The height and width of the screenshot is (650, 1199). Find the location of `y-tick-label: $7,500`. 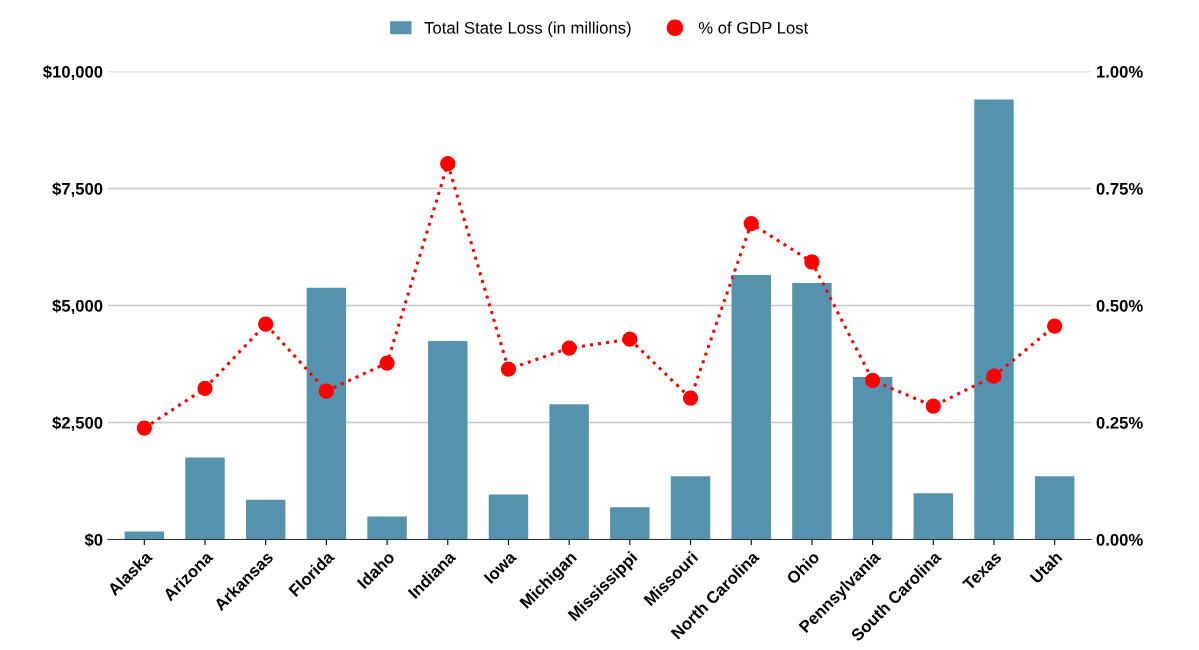

y-tick-label: $7,500 is located at coordinates (77, 190).